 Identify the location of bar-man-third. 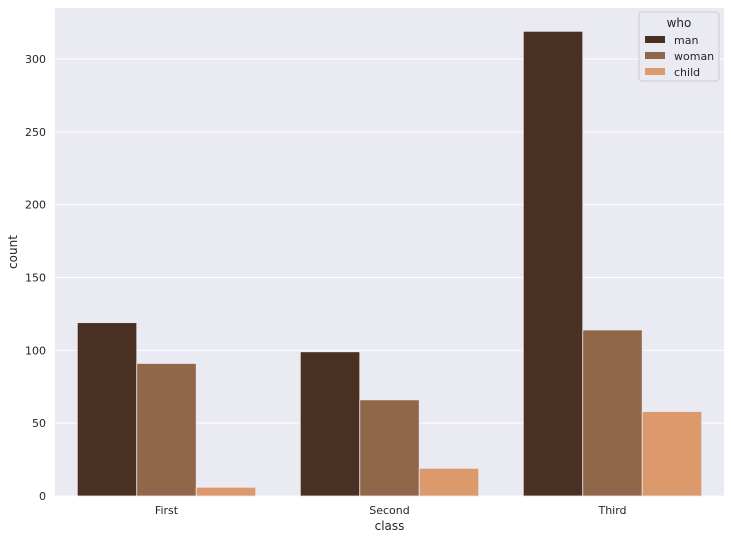
(553, 263).